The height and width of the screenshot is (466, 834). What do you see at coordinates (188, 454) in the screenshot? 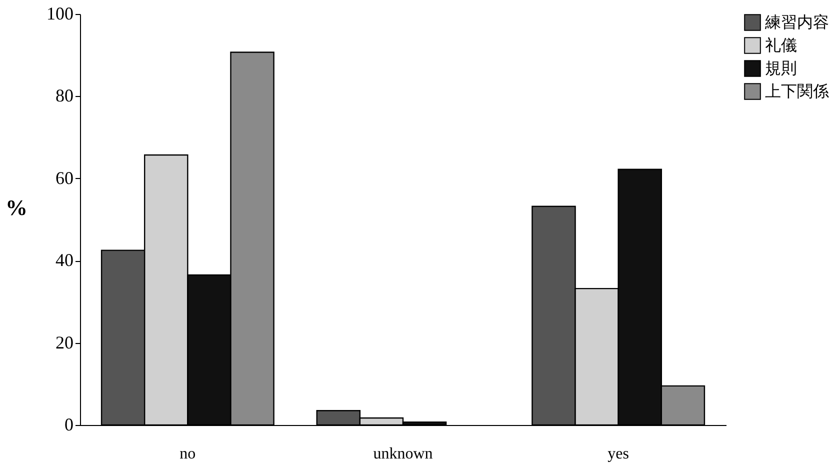
I see `x-tick-label: no` at bounding box center [188, 454].